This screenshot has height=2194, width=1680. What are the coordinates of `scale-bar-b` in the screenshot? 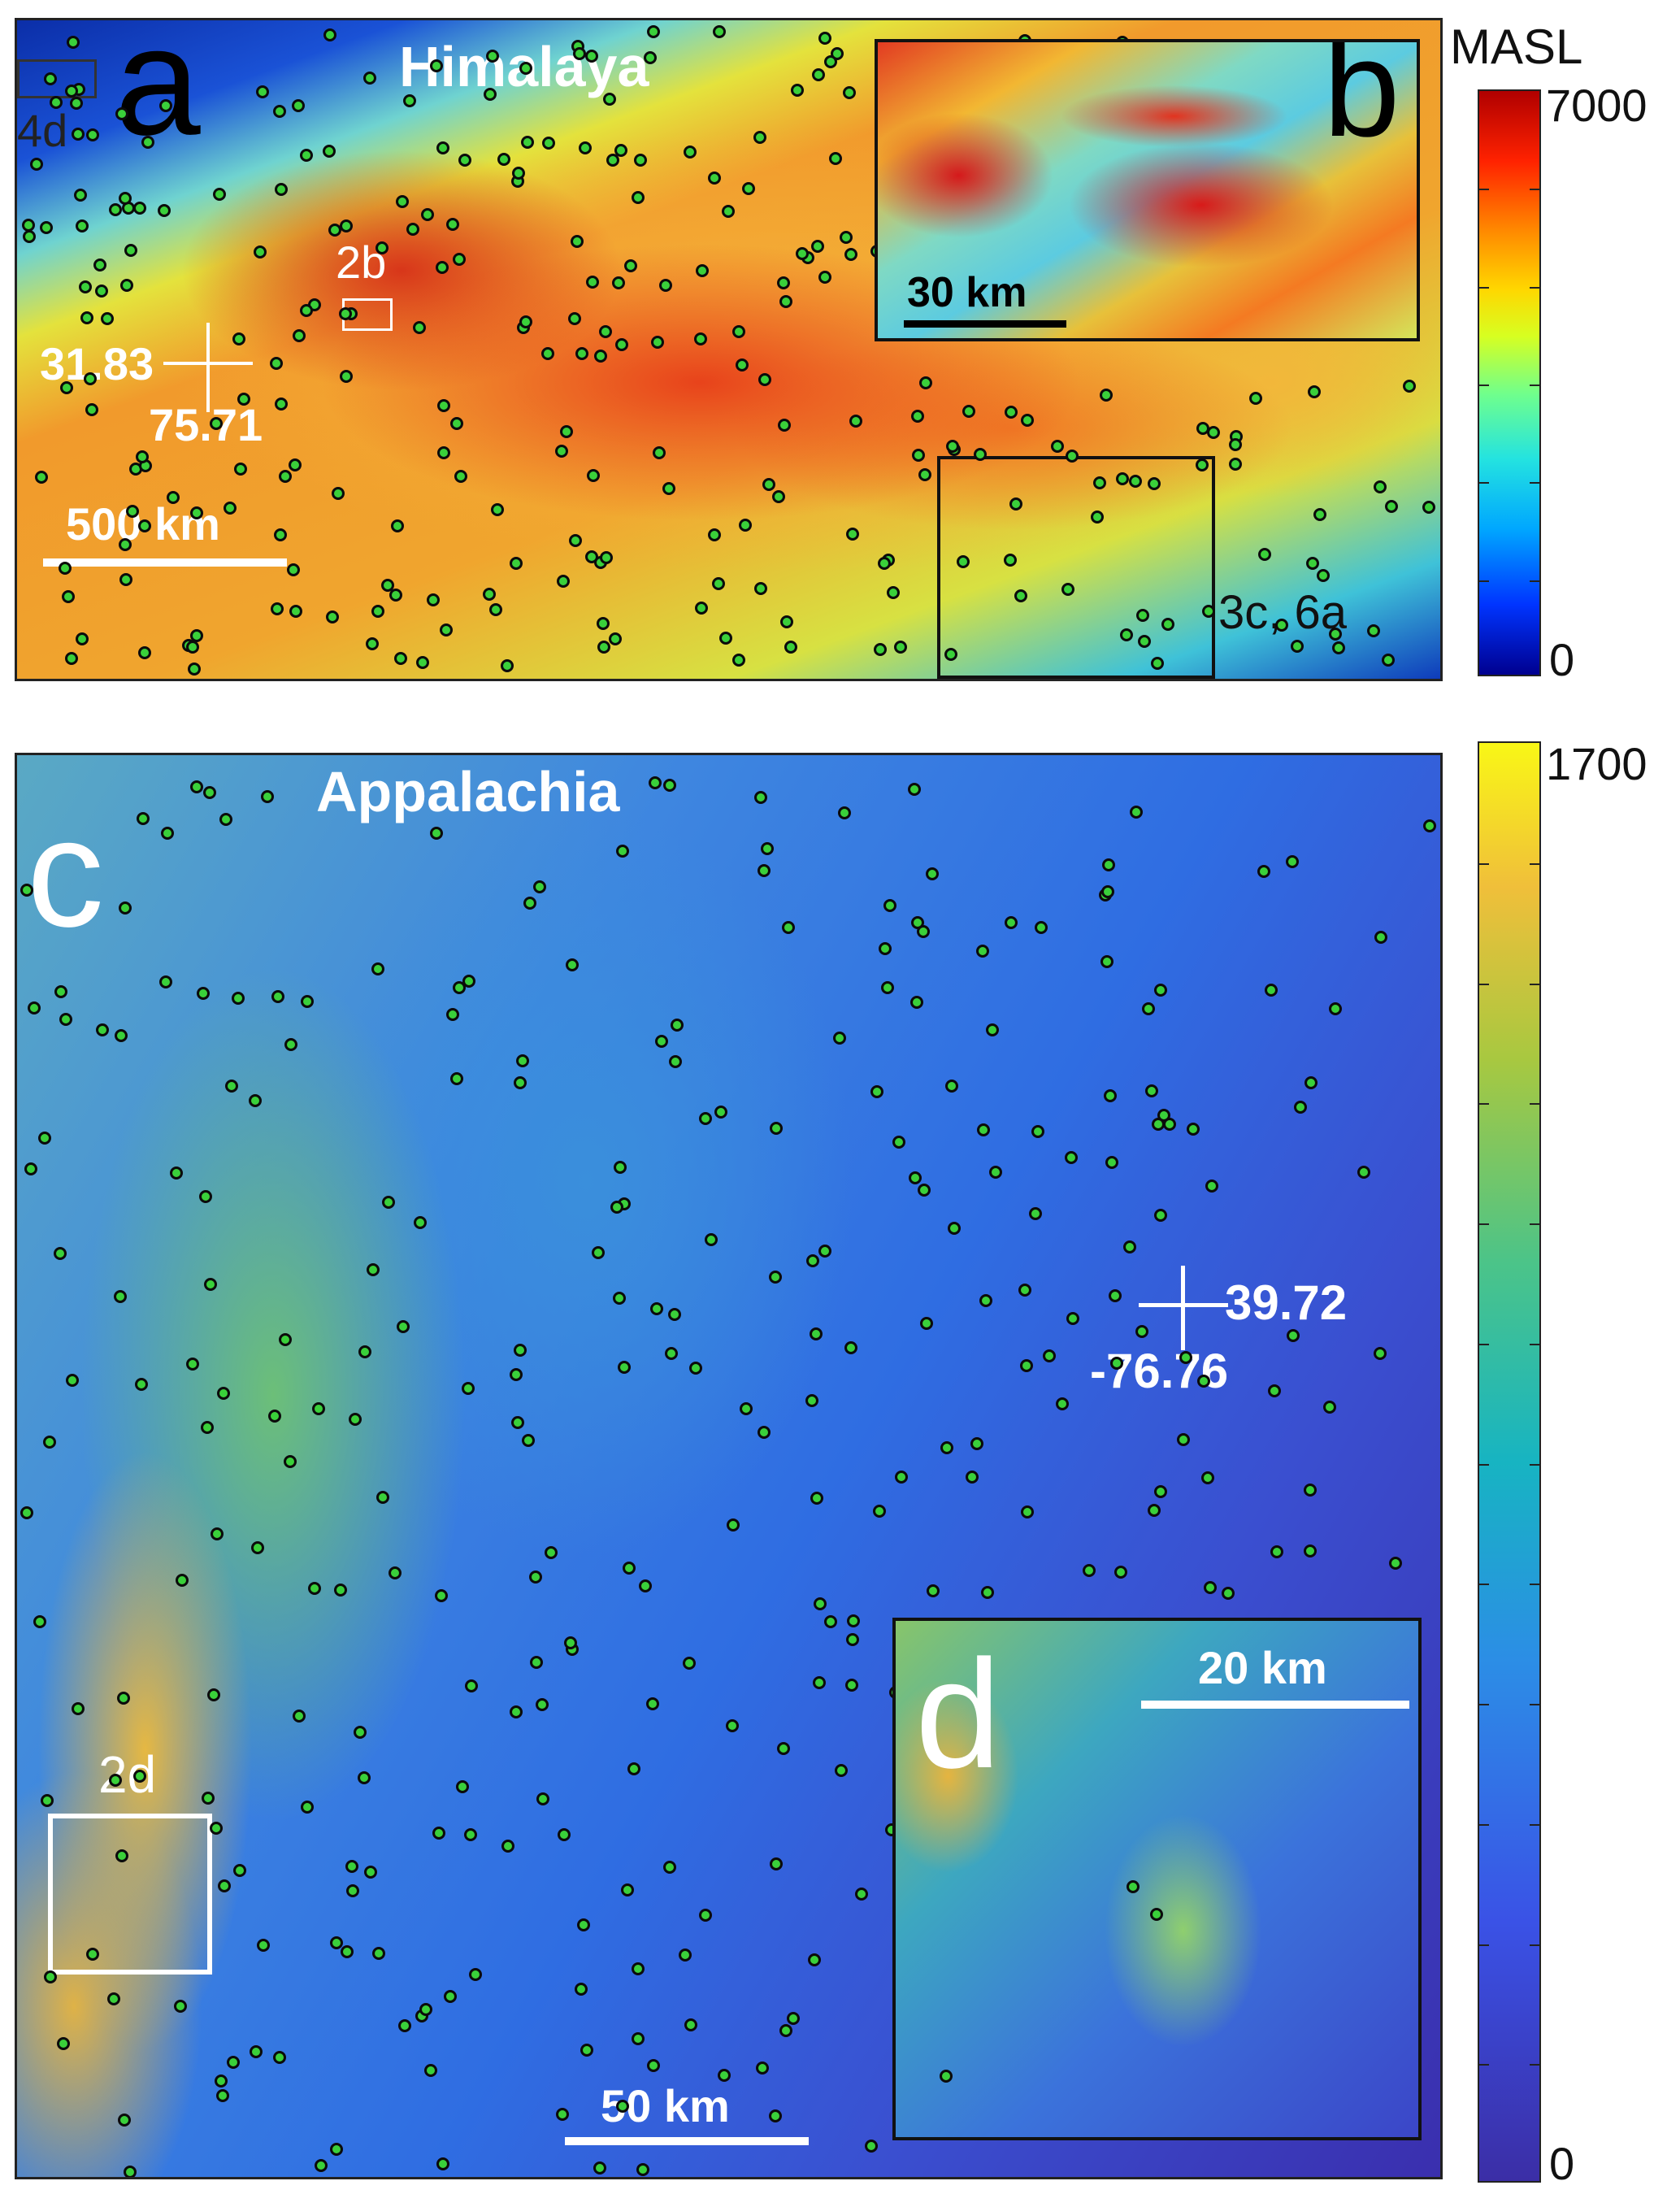 It's located at (985, 324).